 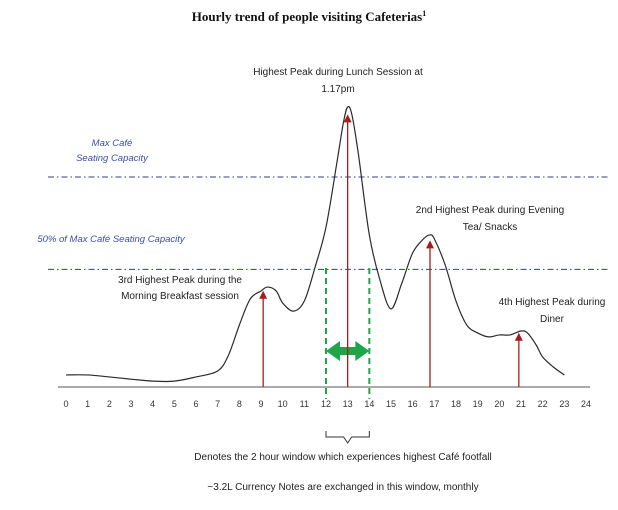 I want to click on x-tick-label: 2, so click(x=109, y=404).